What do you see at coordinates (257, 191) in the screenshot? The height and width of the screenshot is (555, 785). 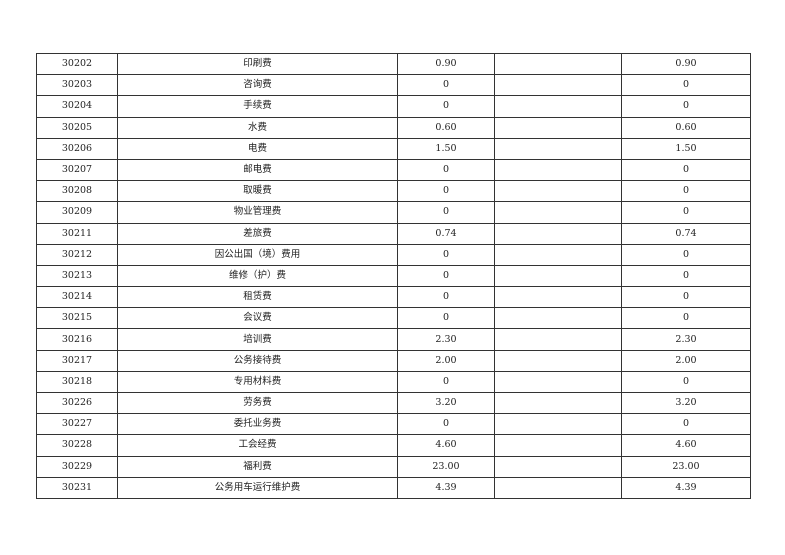 I see `name-cell: 取暖费` at bounding box center [257, 191].